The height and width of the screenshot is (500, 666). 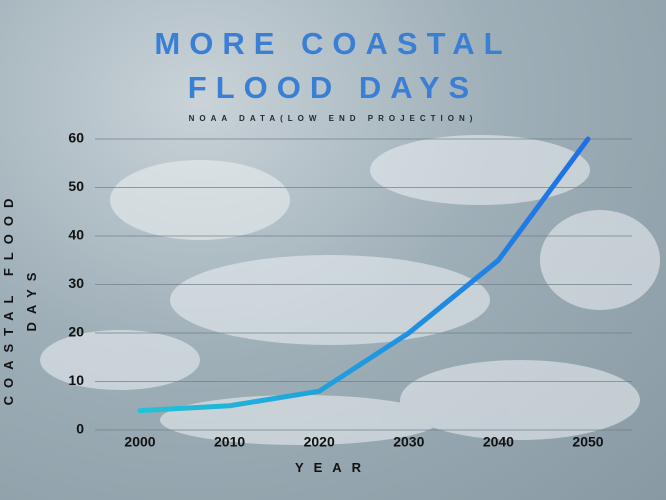 I want to click on y-tick-label: 60, so click(x=76, y=138).